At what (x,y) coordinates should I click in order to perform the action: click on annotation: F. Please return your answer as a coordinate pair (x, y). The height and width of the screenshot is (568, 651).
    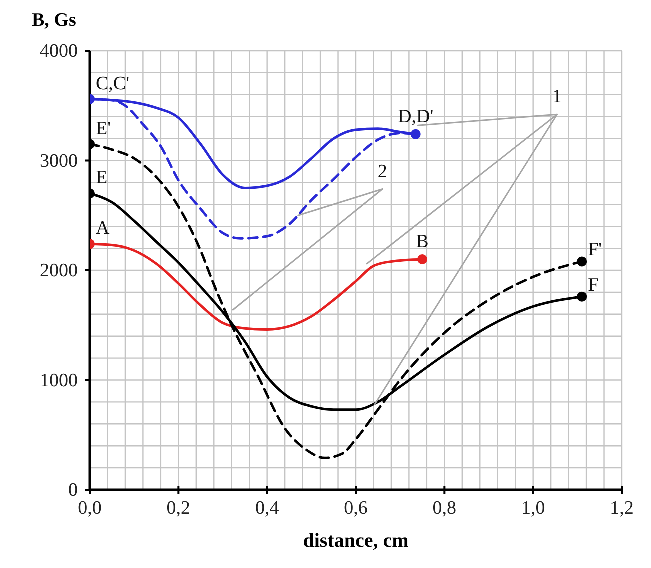
    Looking at the image, I should click on (593, 285).